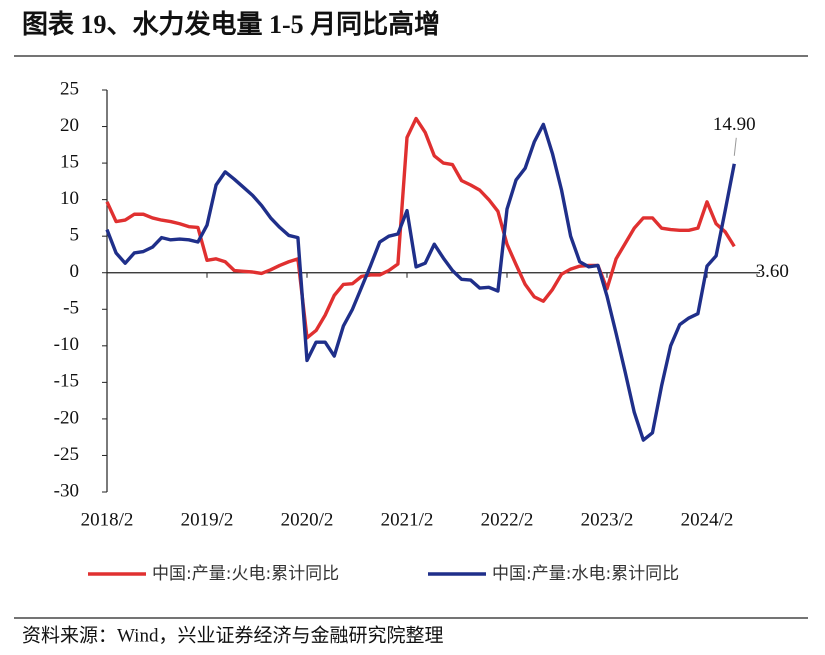 The height and width of the screenshot is (655, 825). I want to click on label-leader, so click(735, 146).